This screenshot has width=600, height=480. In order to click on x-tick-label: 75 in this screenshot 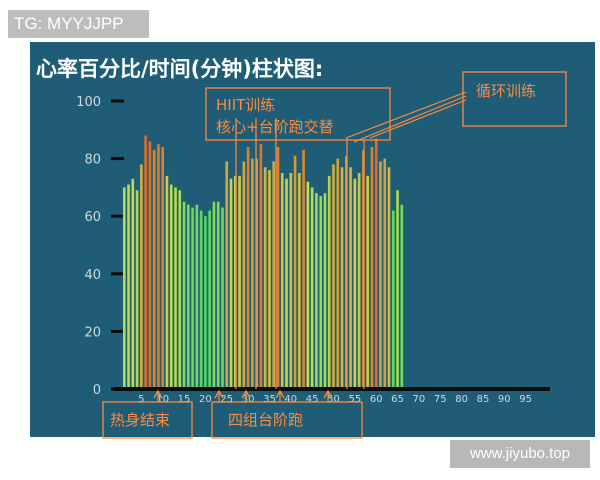, I will do `click(440, 399)`.